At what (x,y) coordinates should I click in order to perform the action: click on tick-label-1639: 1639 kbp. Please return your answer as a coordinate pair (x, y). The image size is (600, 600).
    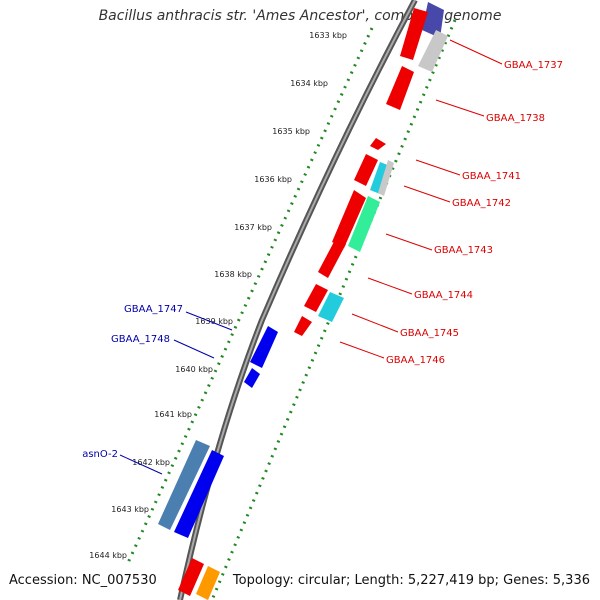
    Looking at the image, I should click on (214, 321).